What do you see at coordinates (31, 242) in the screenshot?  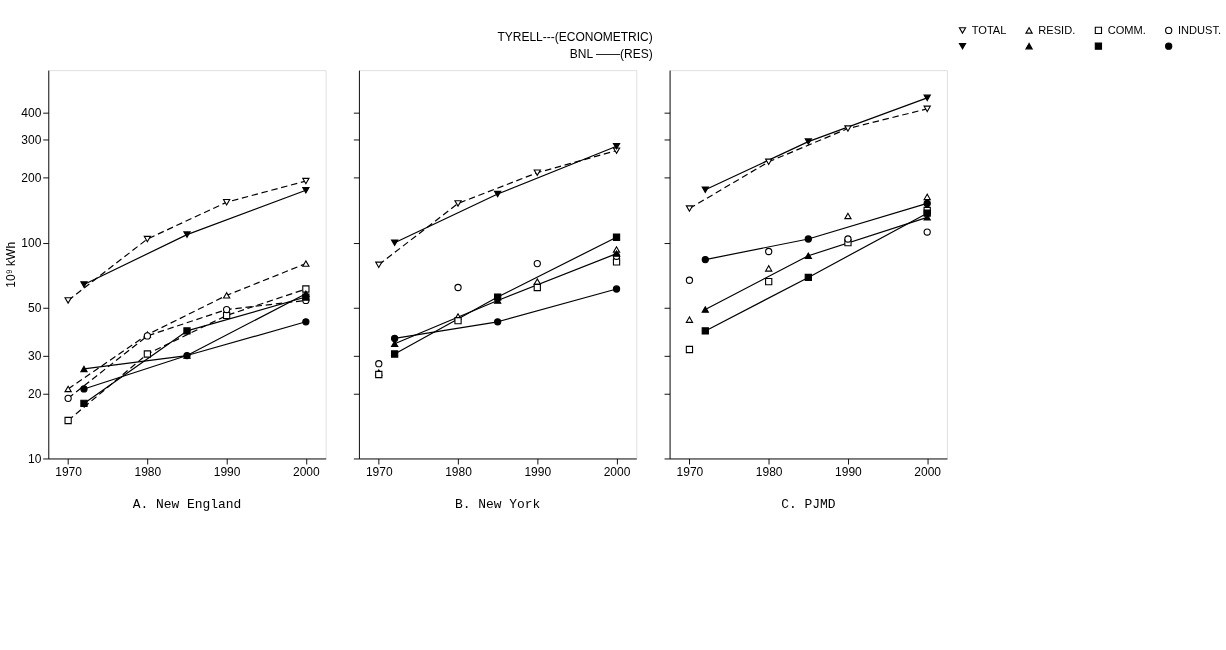 I see `y-tick-label: 100` at bounding box center [31, 242].